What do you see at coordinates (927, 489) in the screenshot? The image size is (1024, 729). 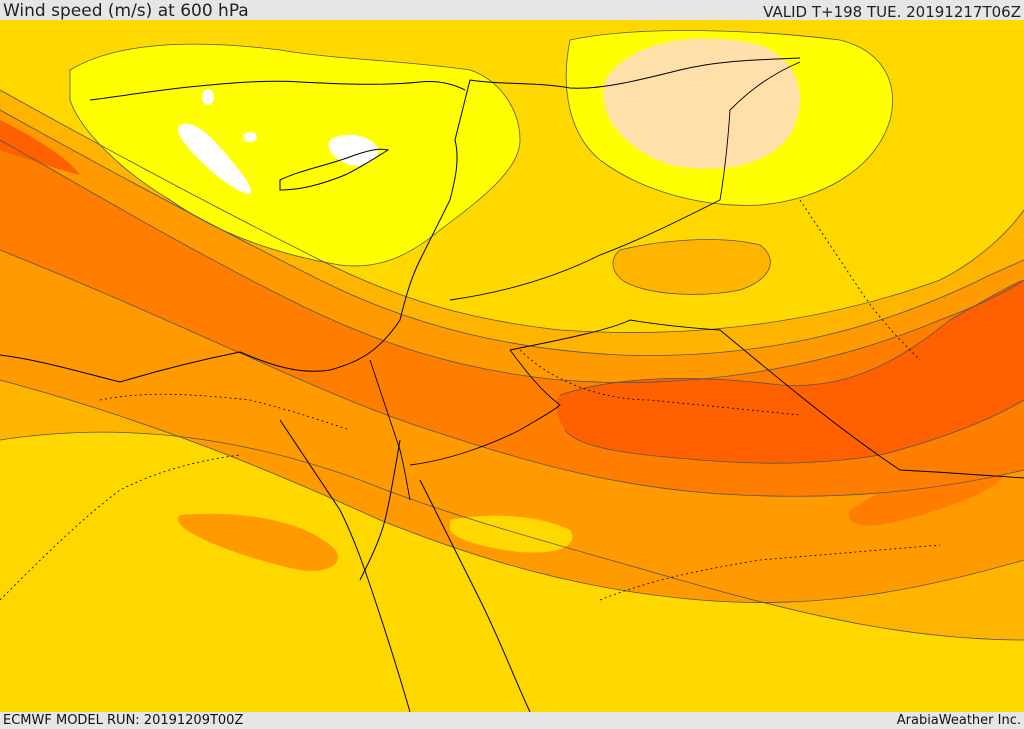 I see `band-4-east-area` at bounding box center [927, 489].